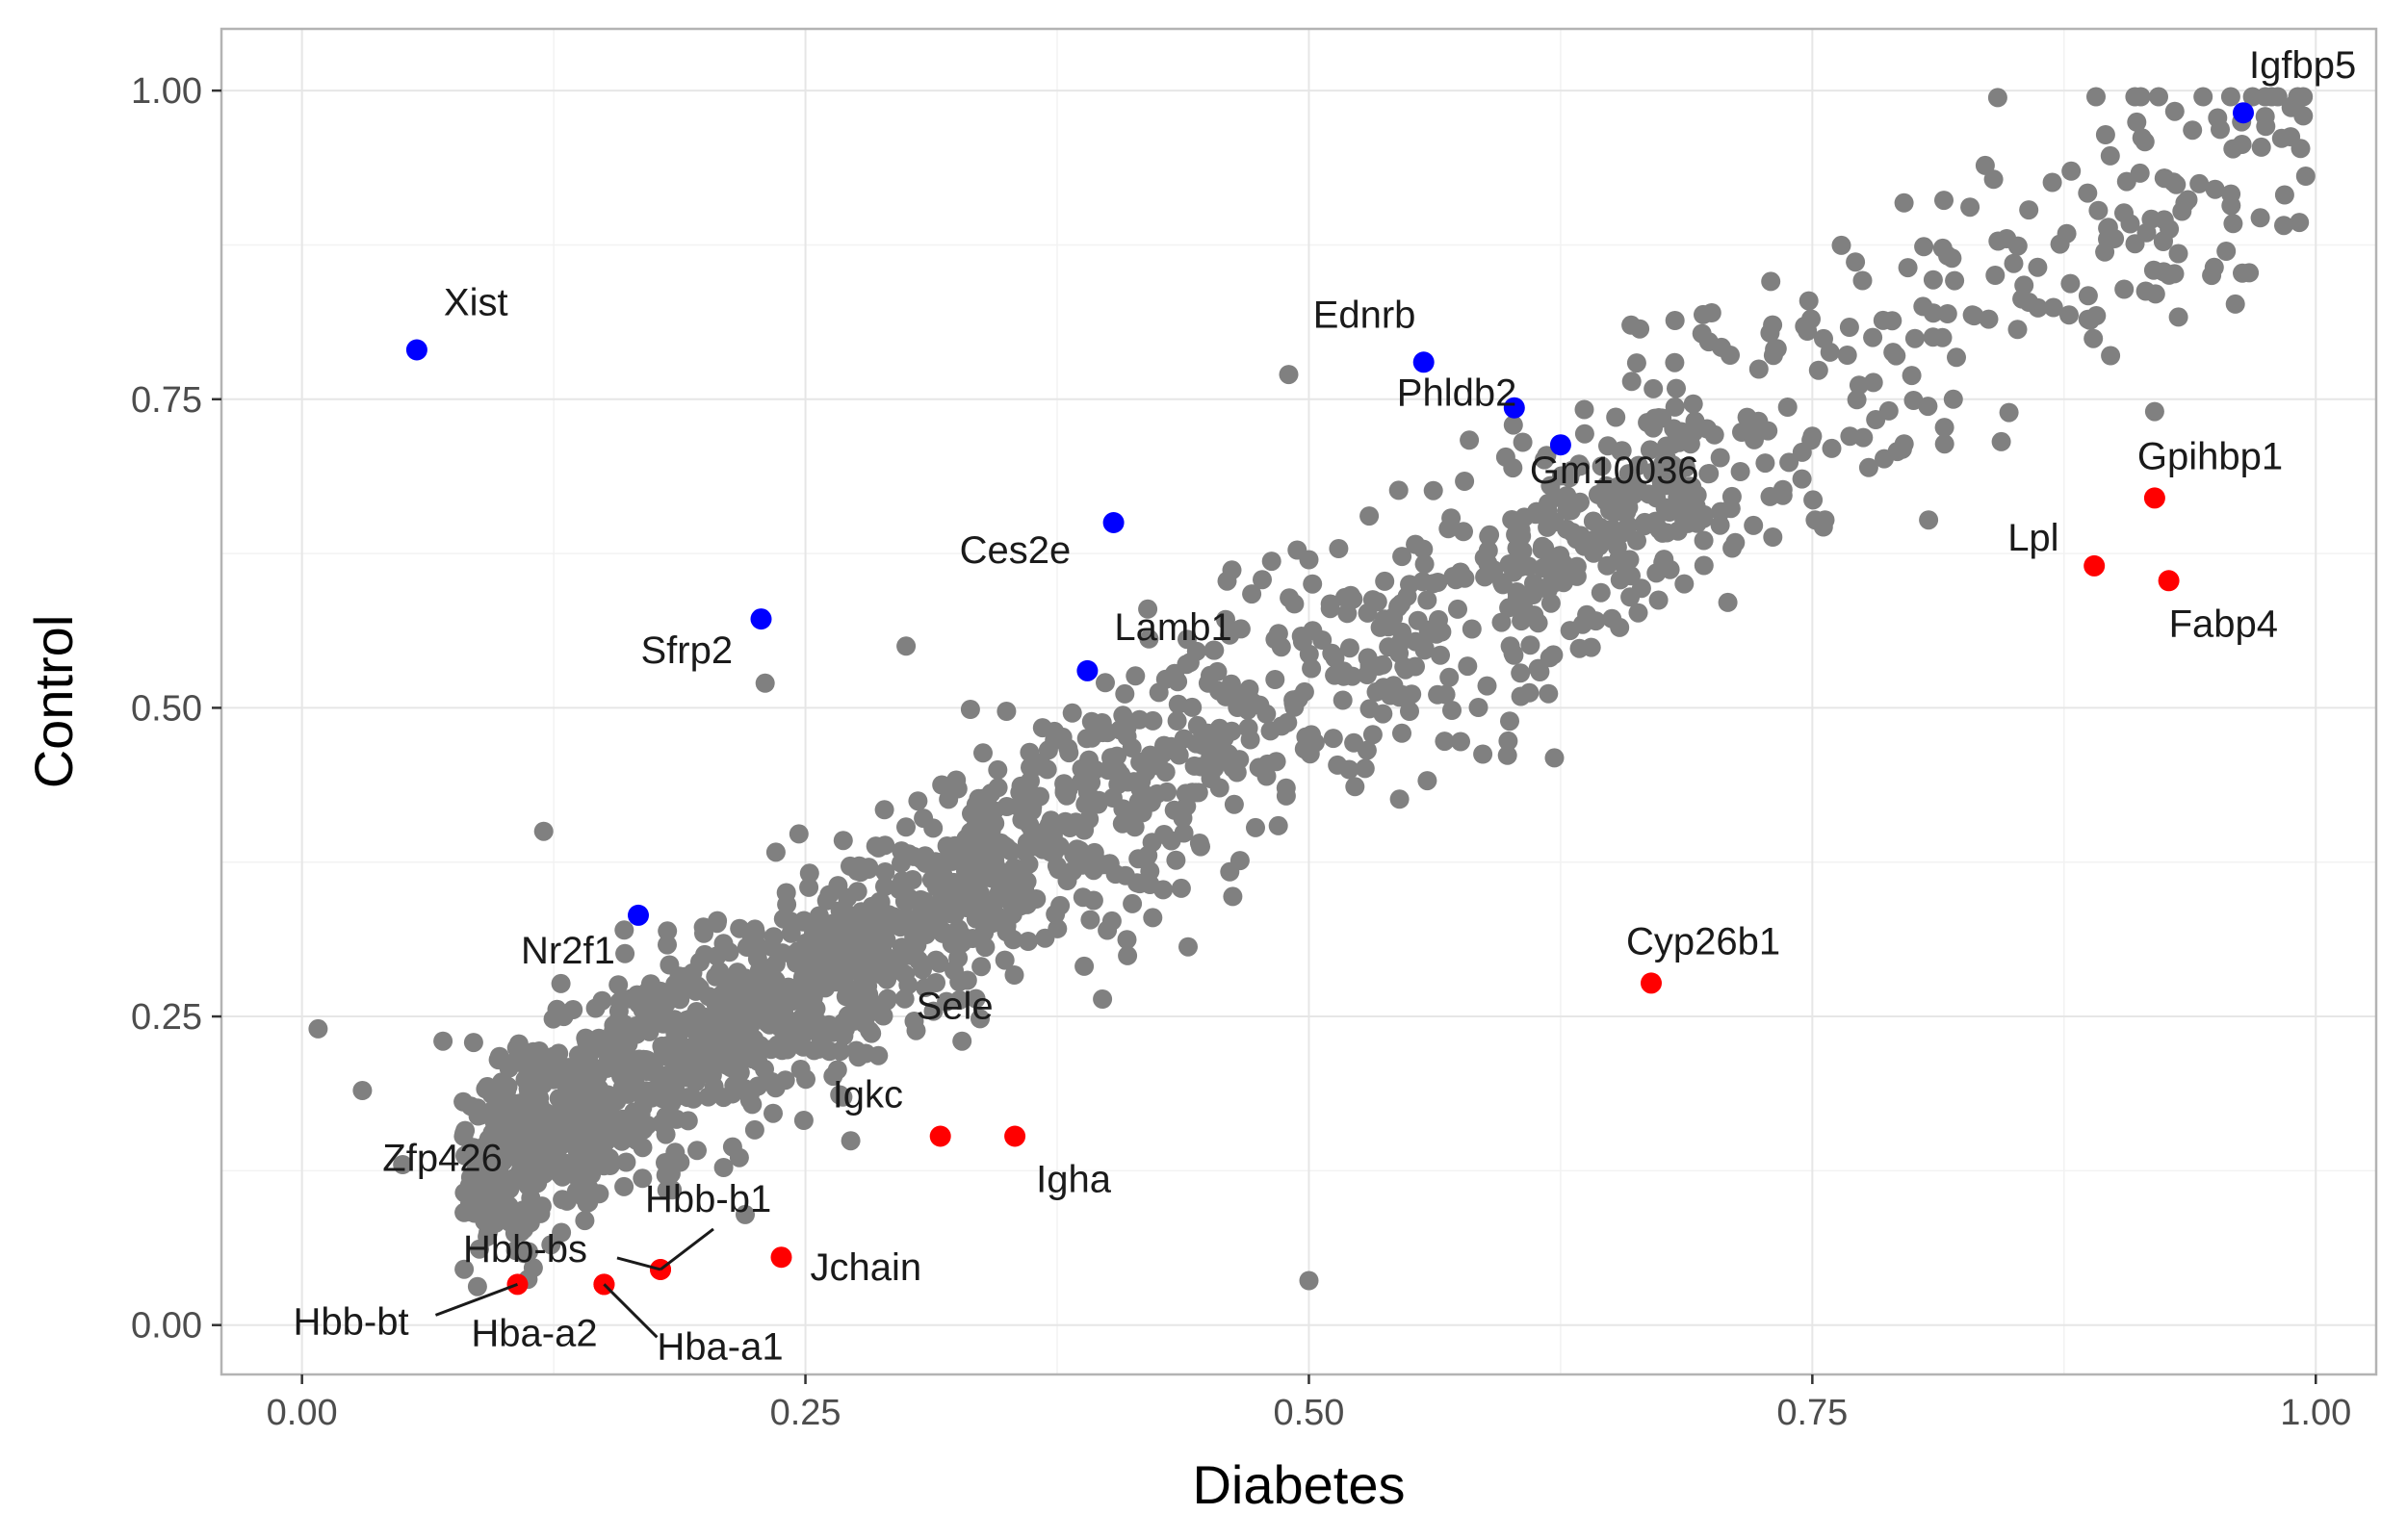  What do you see at coordinates (534, 1333) in the screenshot?
I see `point-label: Hba-a2` at bounding box center [534, 1333].